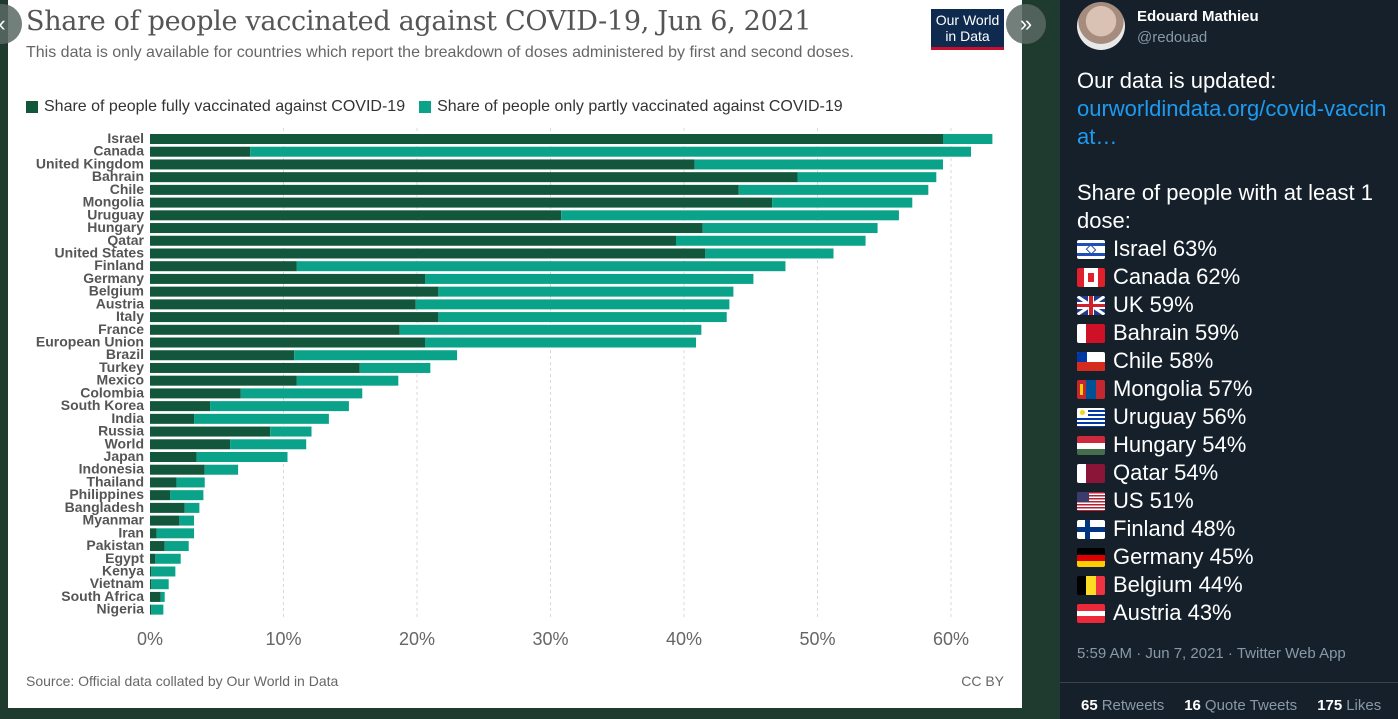 The image size is (1398, 719). What do you see at coordinates (1198, 16) in the screenshot?
I see `author-name: Edouard Mathieu` at bounding box center [1198, 16].